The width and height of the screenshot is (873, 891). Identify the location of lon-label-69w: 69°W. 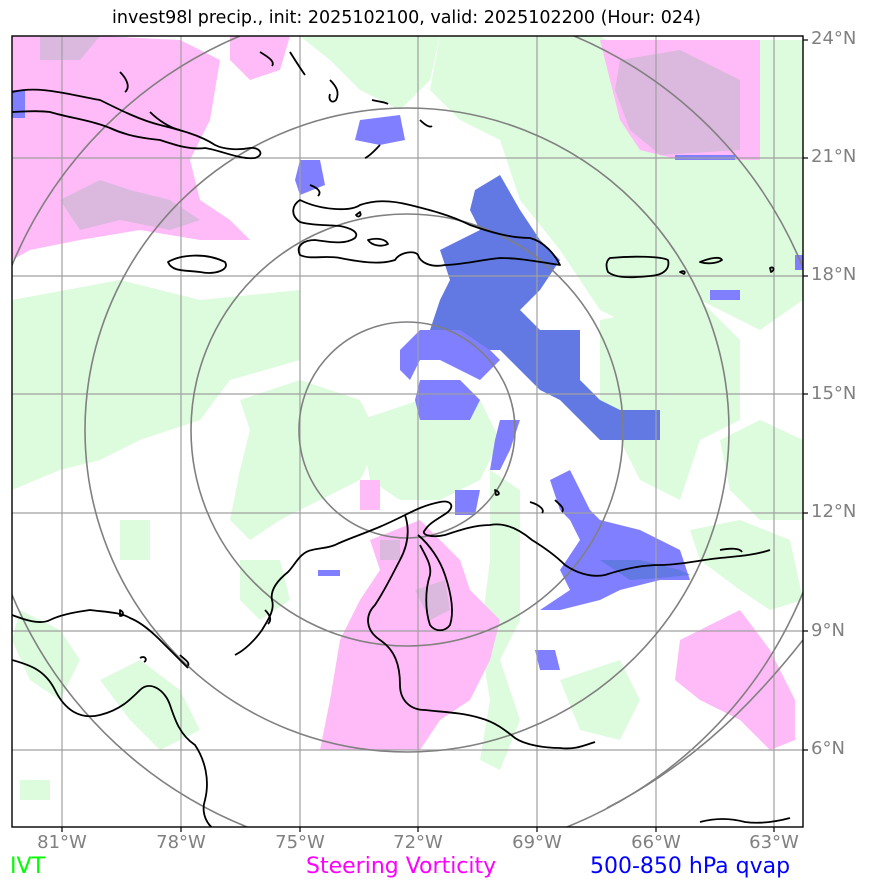
(537, 842).